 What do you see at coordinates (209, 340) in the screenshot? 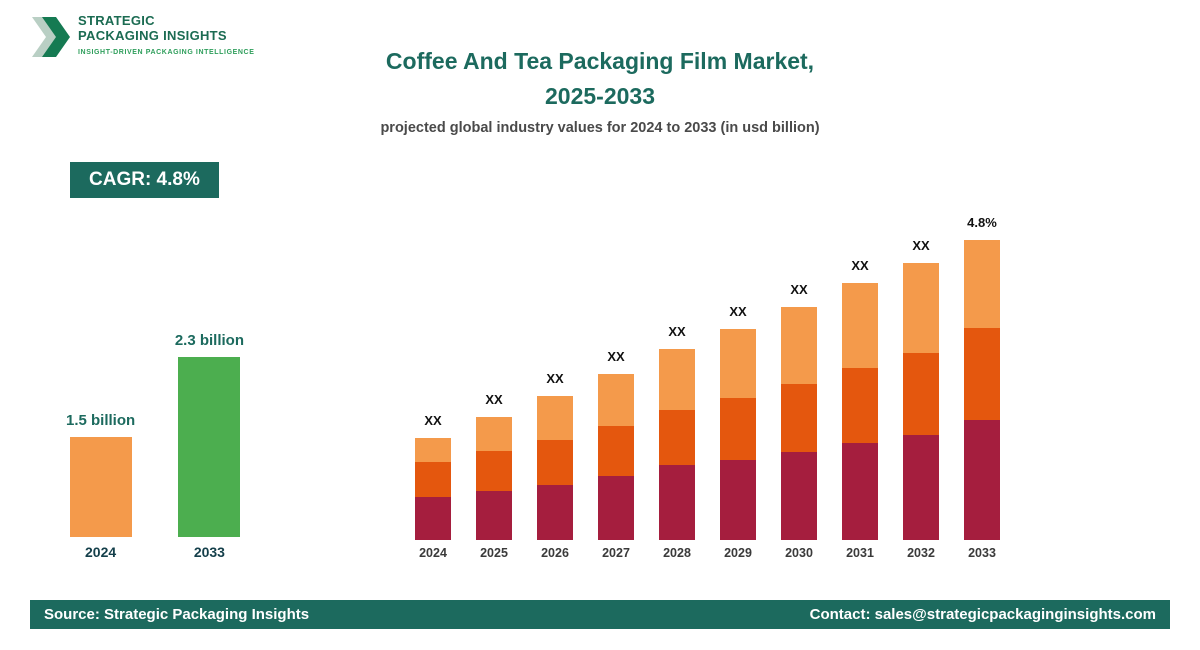
I see `summary-bar-value-label: 2.3 billion` at bounding box center [209, 340].